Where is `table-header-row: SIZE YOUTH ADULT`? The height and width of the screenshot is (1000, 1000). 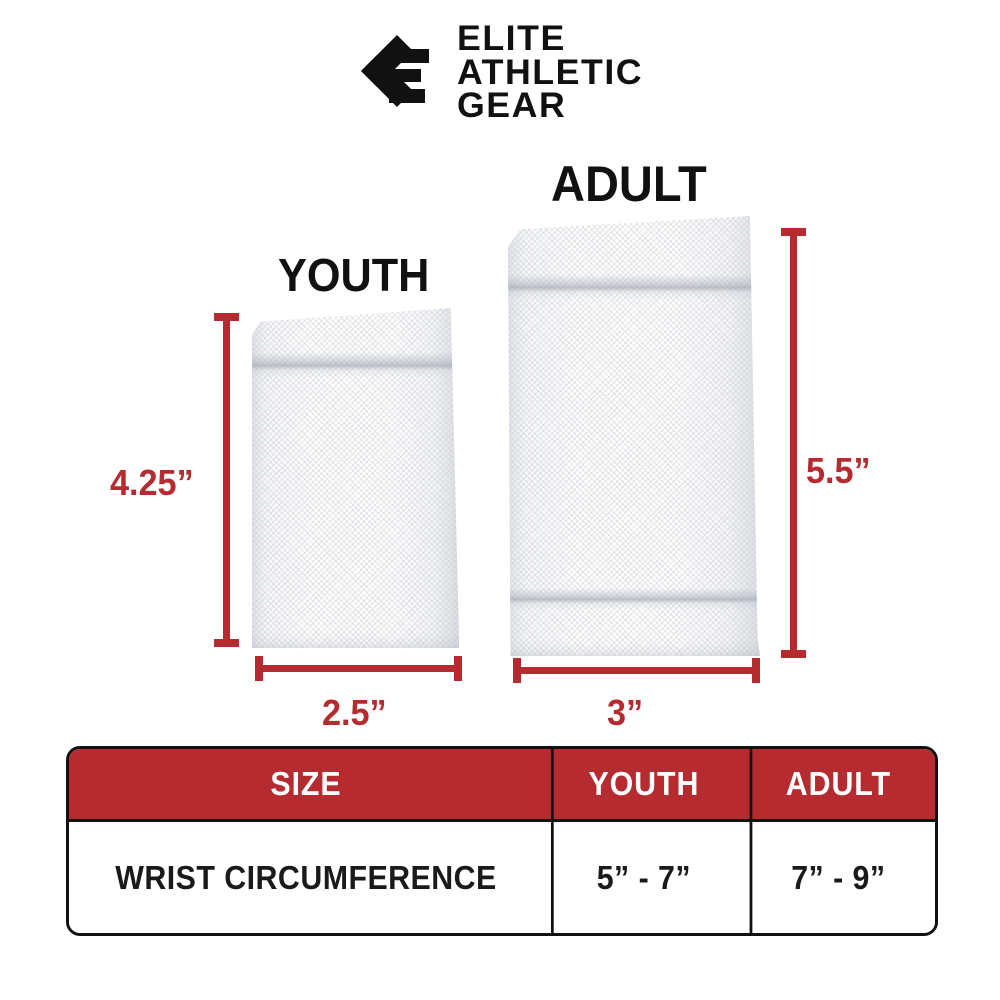 table-header-row: SIZE YOUTH ADULT is located at coordinates (502, 785).